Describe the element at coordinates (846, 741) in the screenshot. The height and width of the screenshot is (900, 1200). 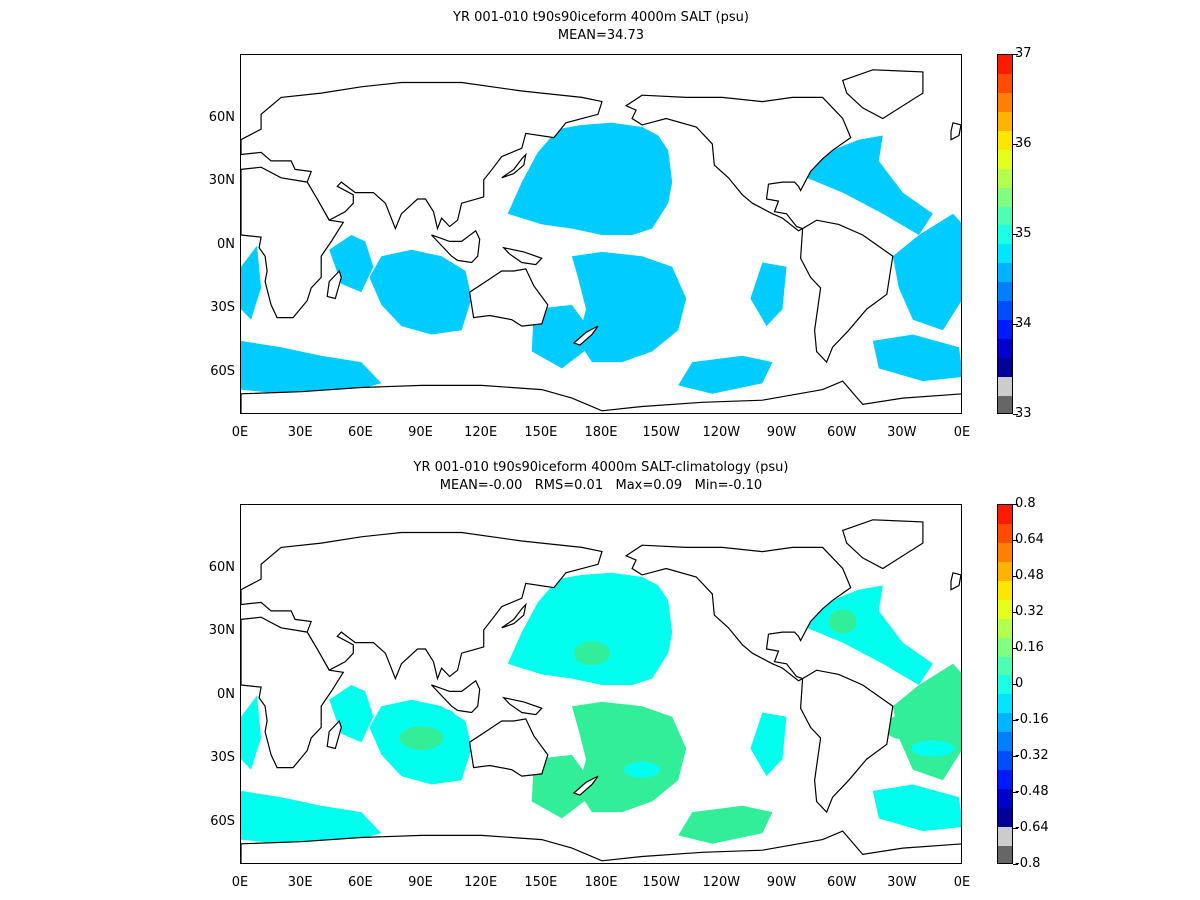
I see `south-america-coastline` at that location.